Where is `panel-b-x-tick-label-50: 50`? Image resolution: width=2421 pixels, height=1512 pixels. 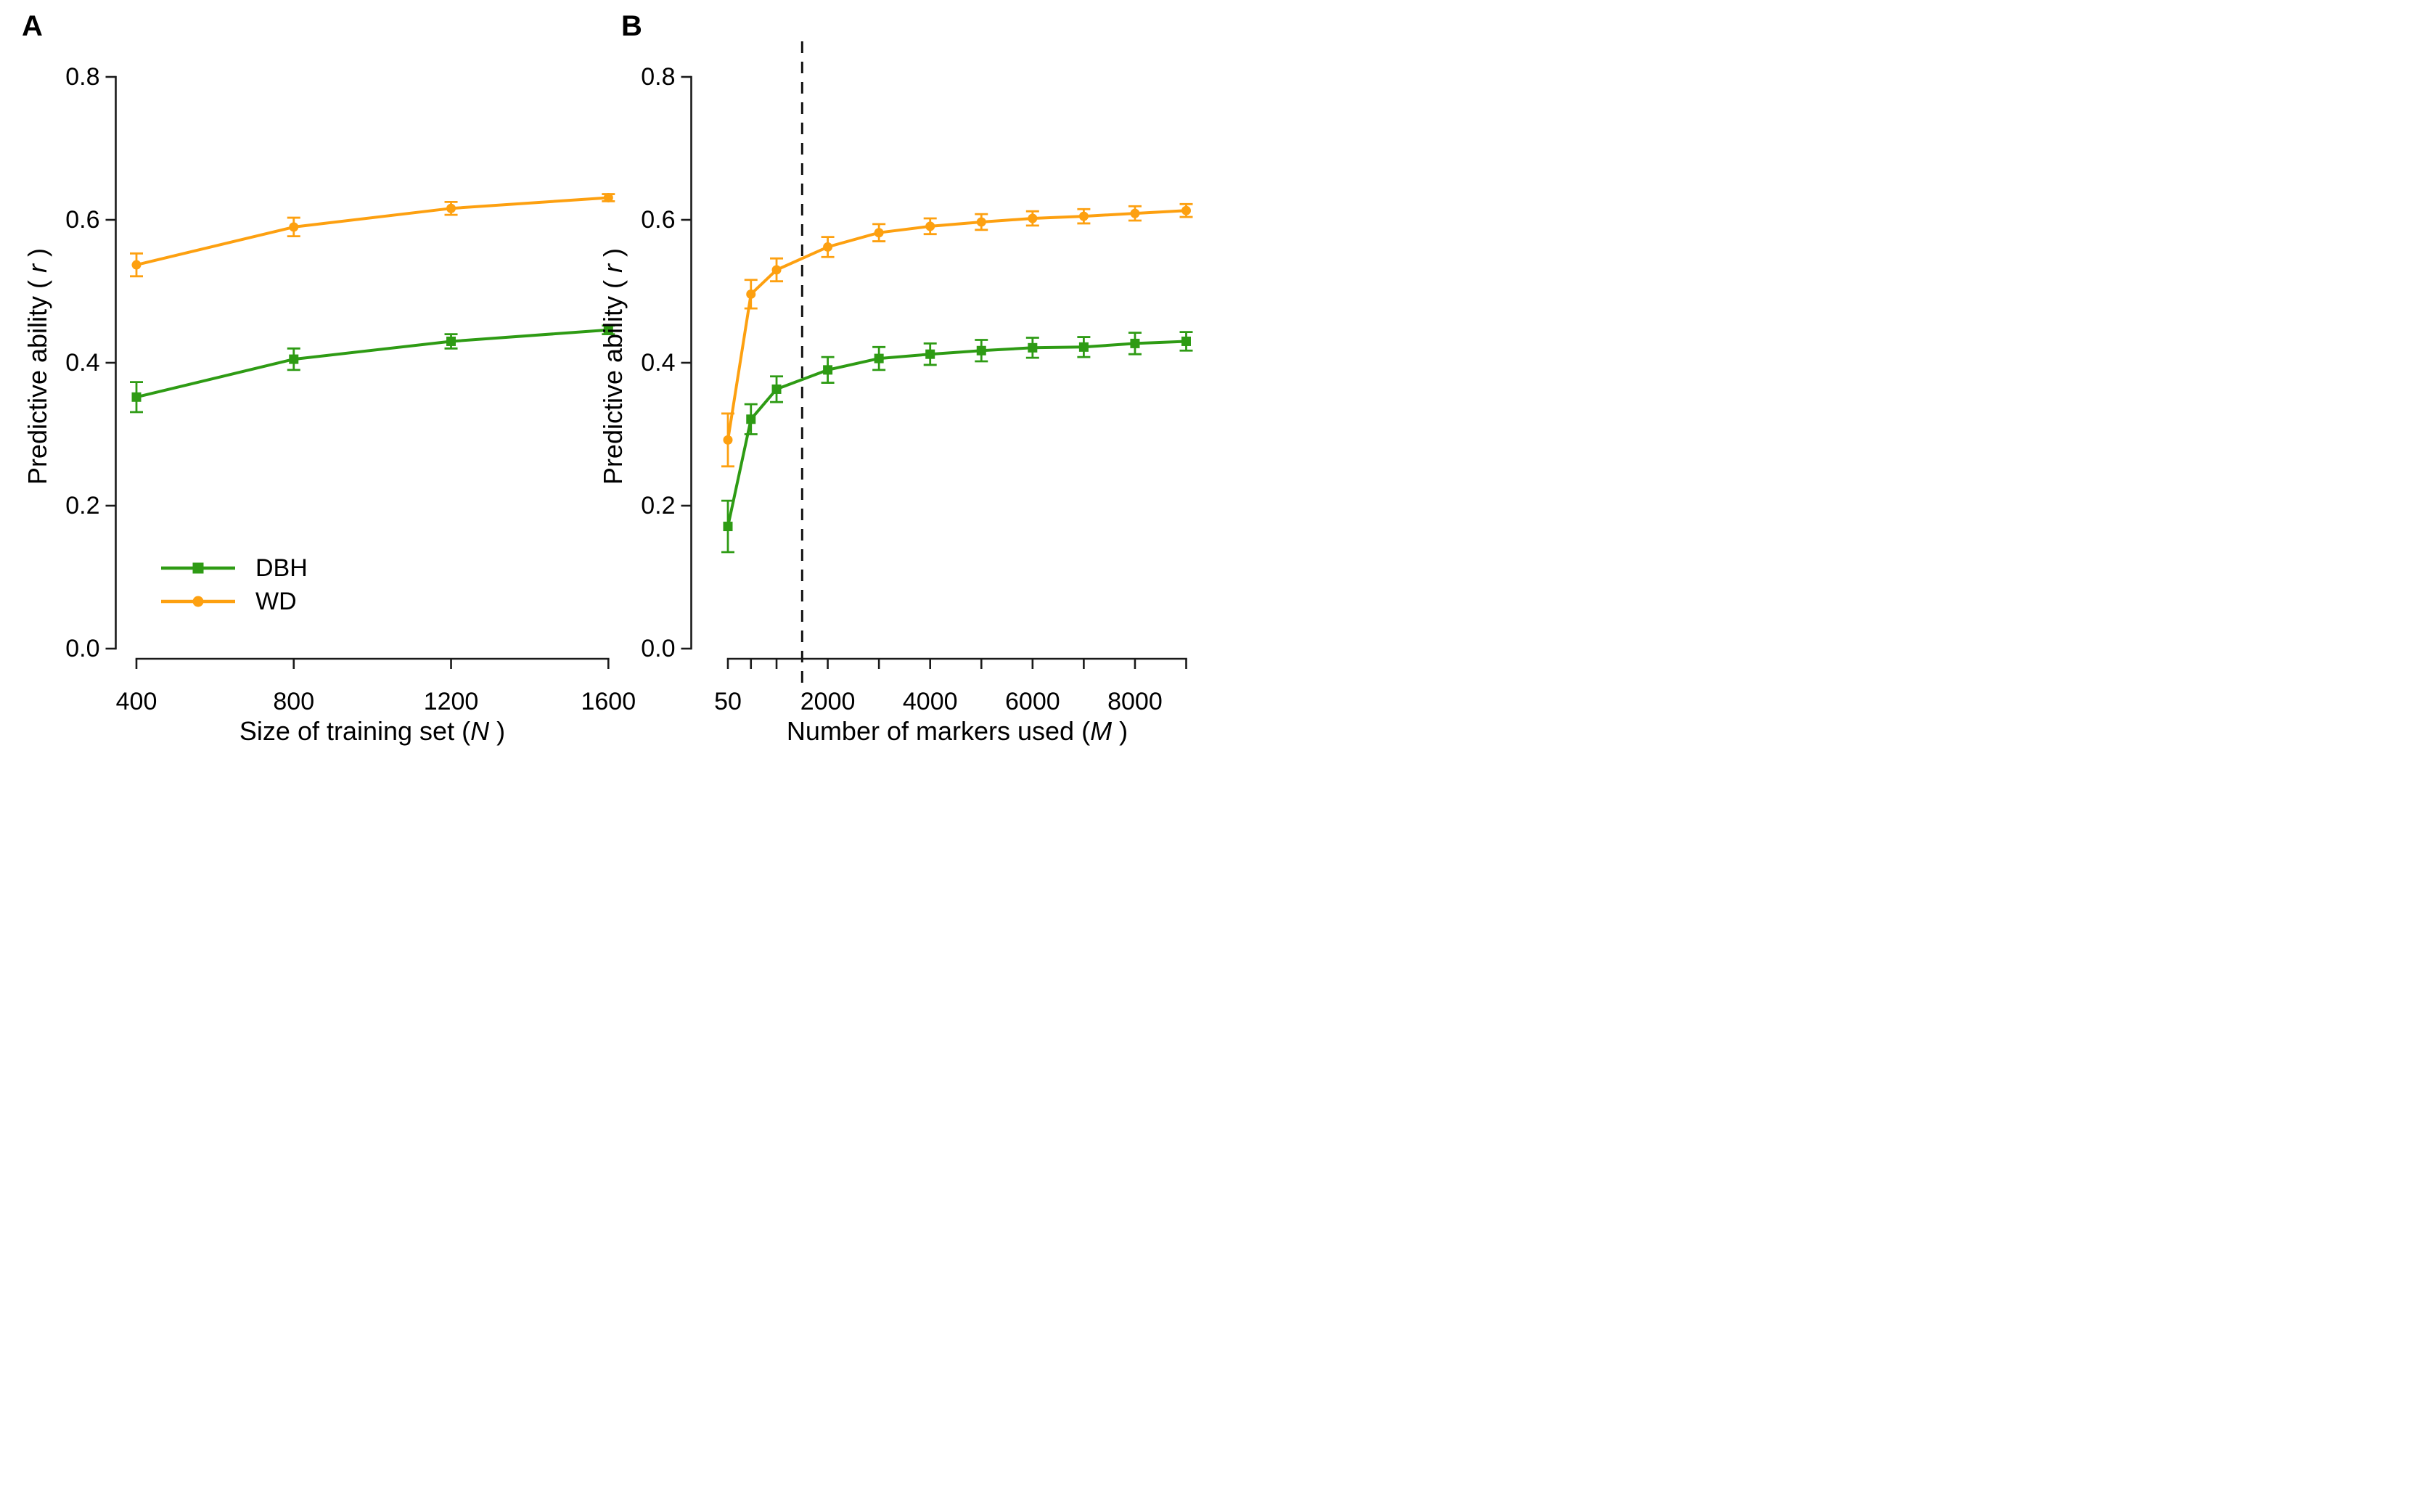 panel-b-x-tick-label-50: 50 is located at coordinates (728, 701).